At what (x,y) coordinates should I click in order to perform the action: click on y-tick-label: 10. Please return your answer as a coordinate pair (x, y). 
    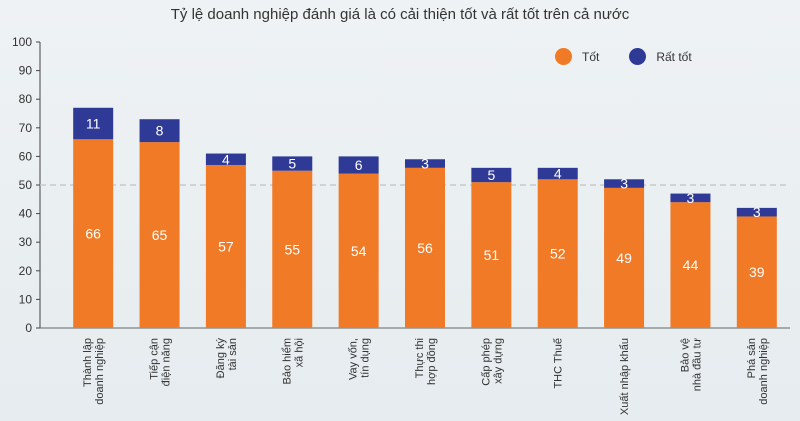
    Looking at the image, I should click on (26, 299).